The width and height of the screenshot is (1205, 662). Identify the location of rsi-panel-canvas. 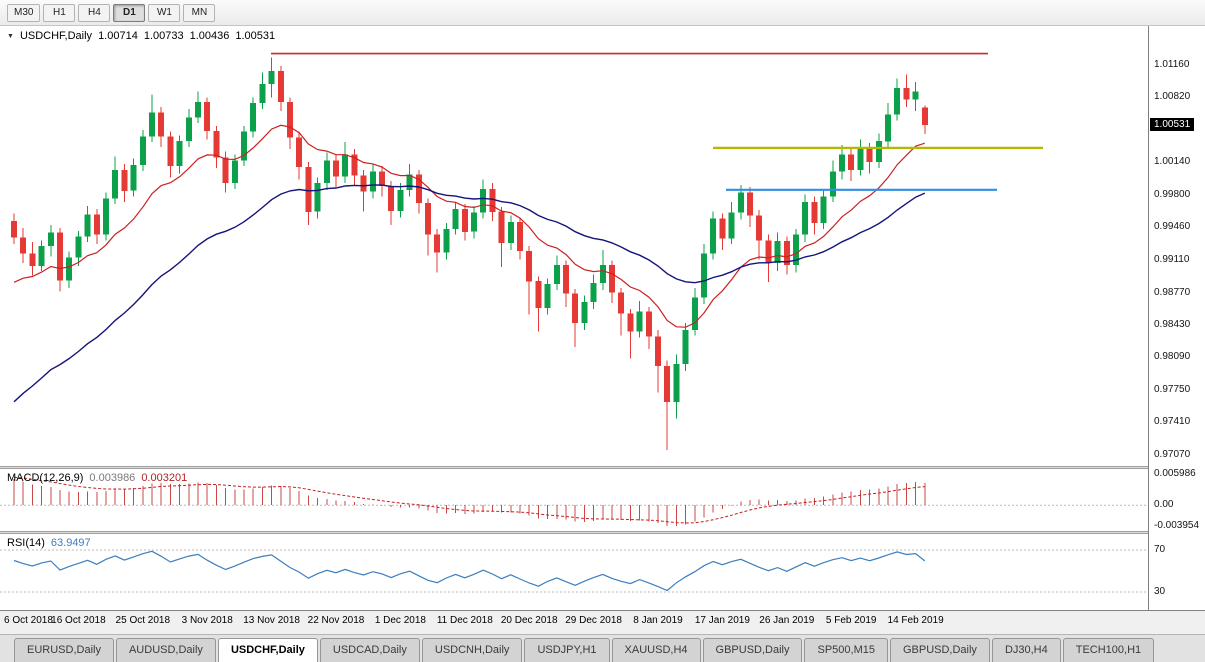
(574, 572).